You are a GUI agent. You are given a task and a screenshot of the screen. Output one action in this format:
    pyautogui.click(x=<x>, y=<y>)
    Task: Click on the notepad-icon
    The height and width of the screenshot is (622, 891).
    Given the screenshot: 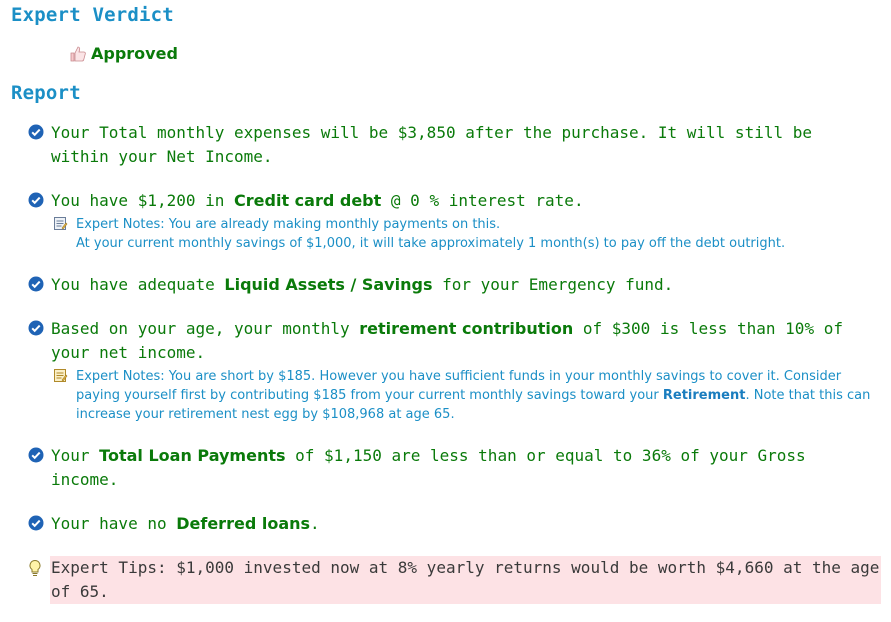 What is the action you would take?
    pyautogui.click(x=61, y=223)
    